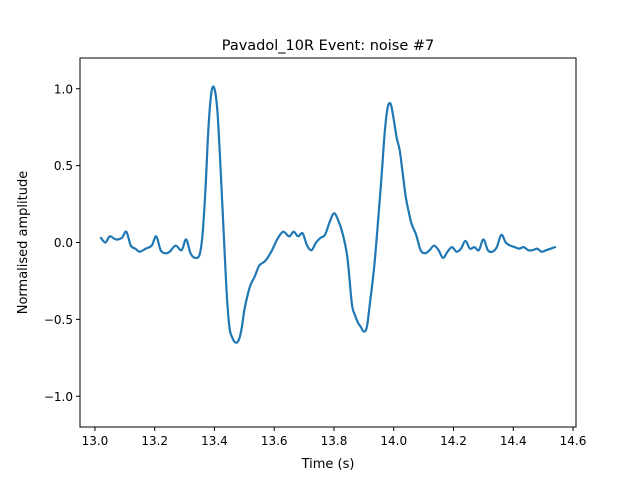  Describe the element at coordinates (23, 243) in the screenshot. I see `y-axis-label: Normalised amplitude` at that location.